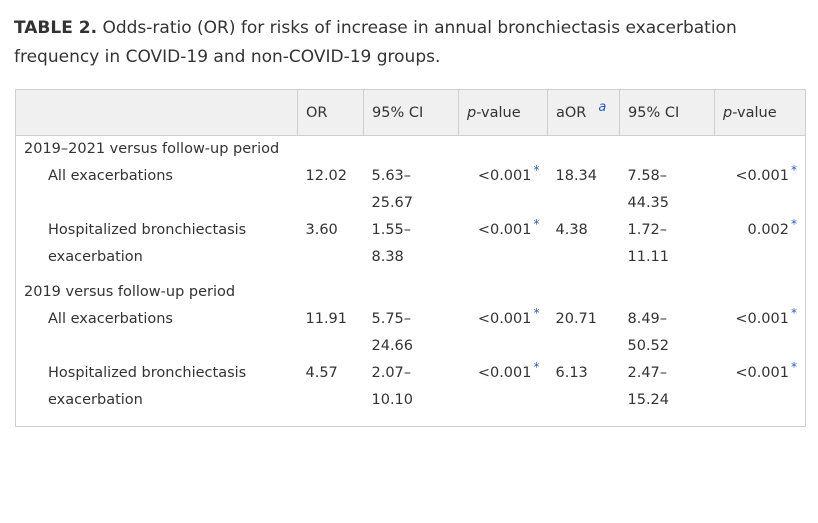 The image size is (818, 523). I want to click on or-value: 4.57, so click(321, 373).